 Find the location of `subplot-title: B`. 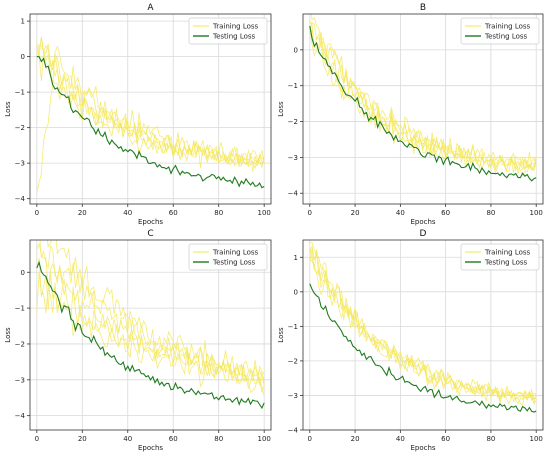

subplot-title: B is located at coordinates (423, 8).